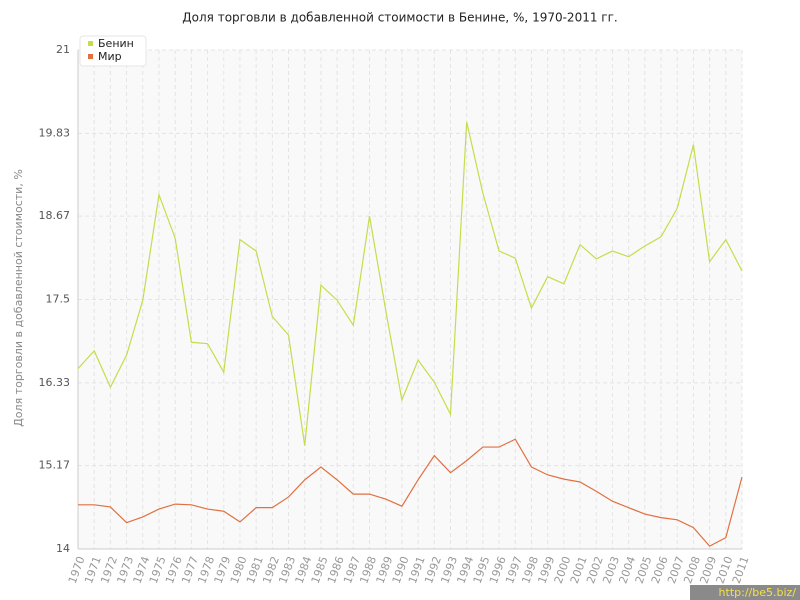 This screenshot has width=800, height=600. I want to click on y-tick-label: 21, so click(63, 49).